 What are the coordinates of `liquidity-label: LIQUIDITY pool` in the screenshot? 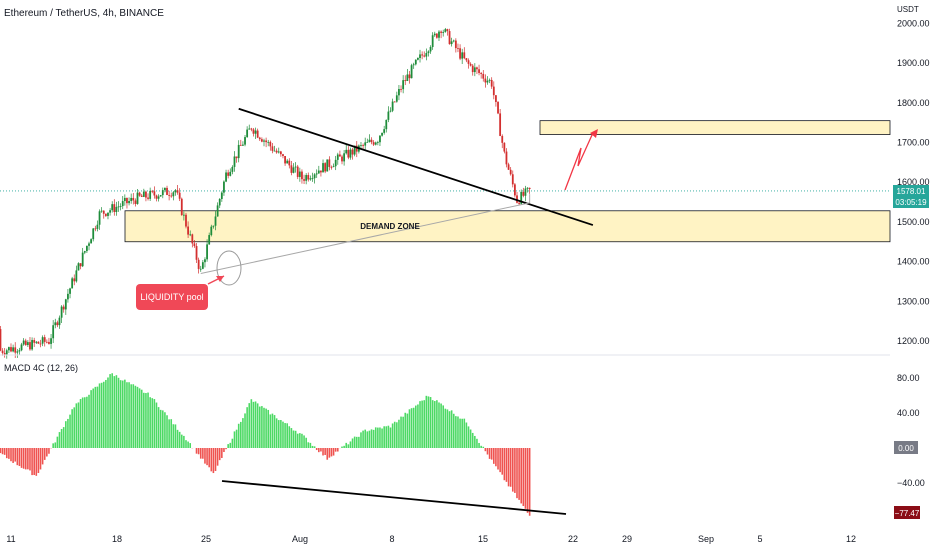 It's located at (171, 297).